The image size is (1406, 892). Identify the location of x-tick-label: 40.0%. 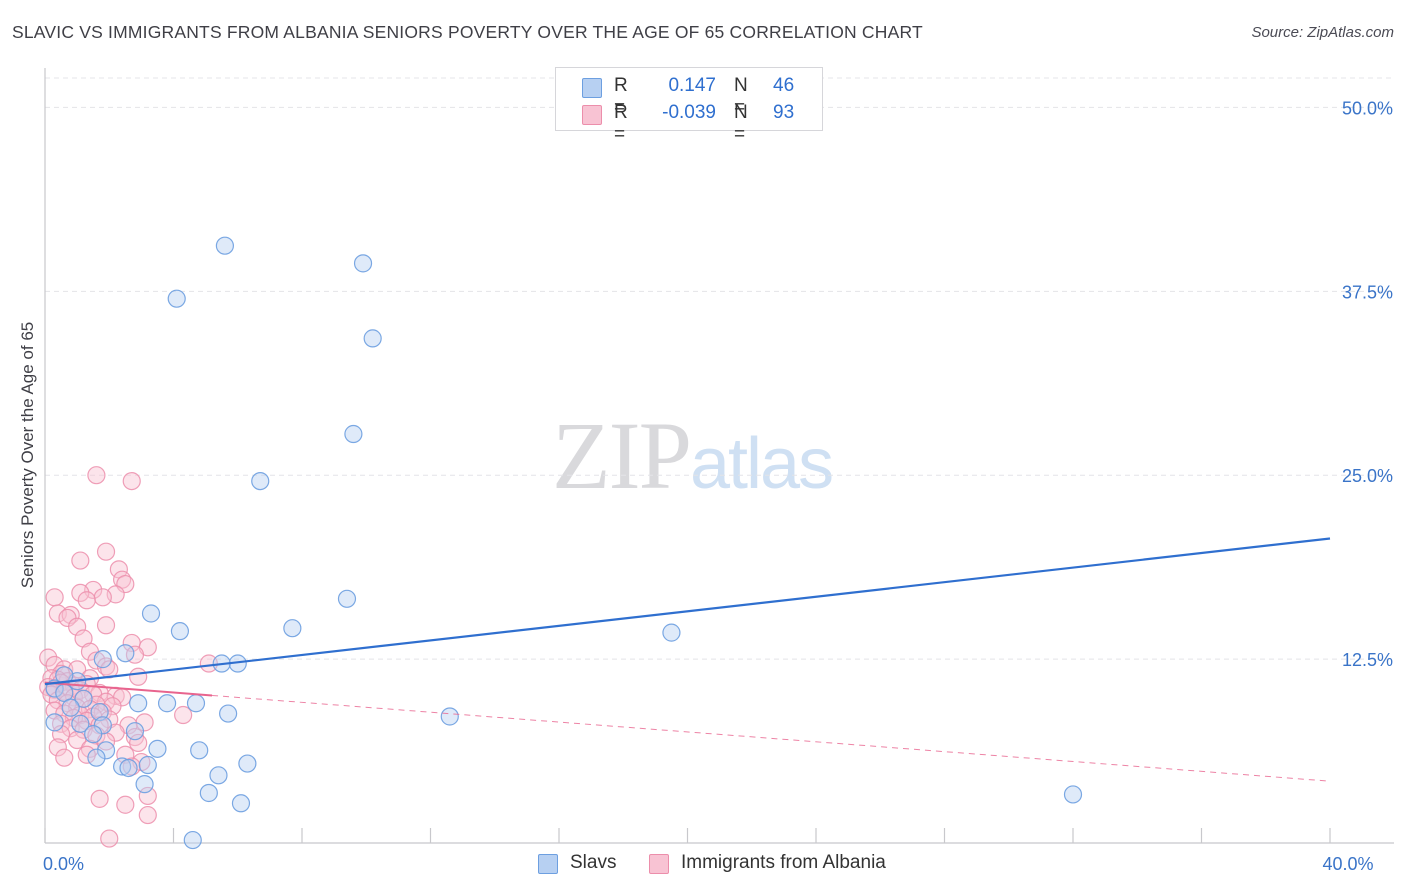
(1347, 864).